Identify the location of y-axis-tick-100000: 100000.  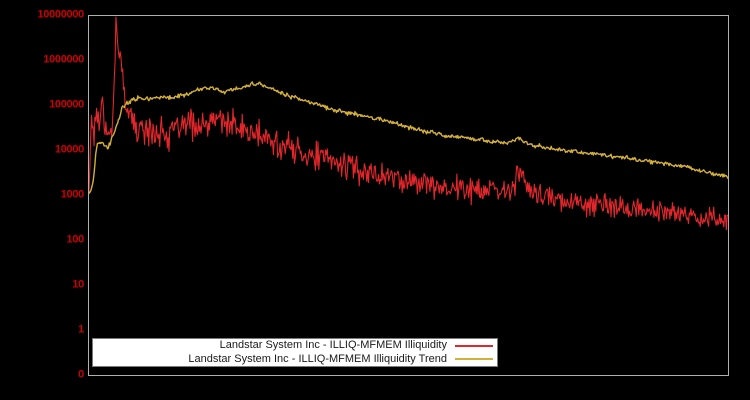
(66, 104).